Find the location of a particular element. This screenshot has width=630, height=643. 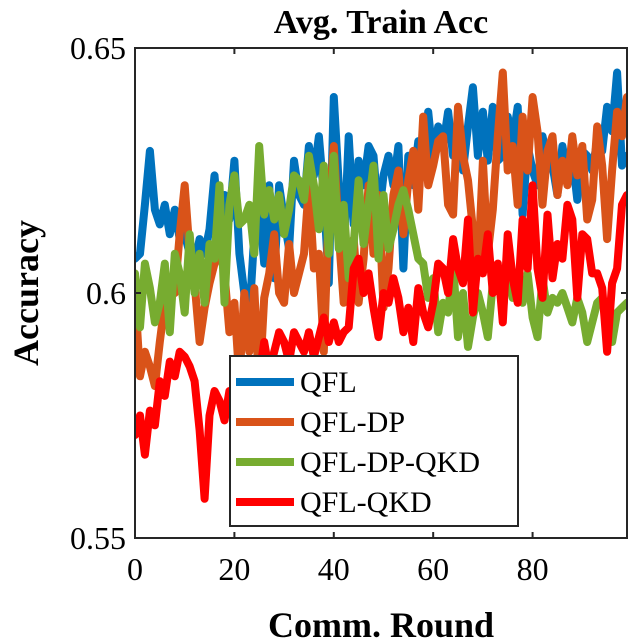

x-tick-label: 0 is located at coordinates (135, 569).